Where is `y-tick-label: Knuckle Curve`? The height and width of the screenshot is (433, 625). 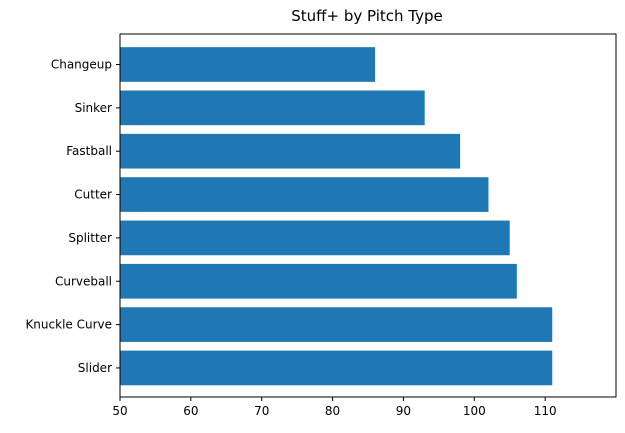 y-tick-label: Knuckle Curve is located at coordinates (68, 325).